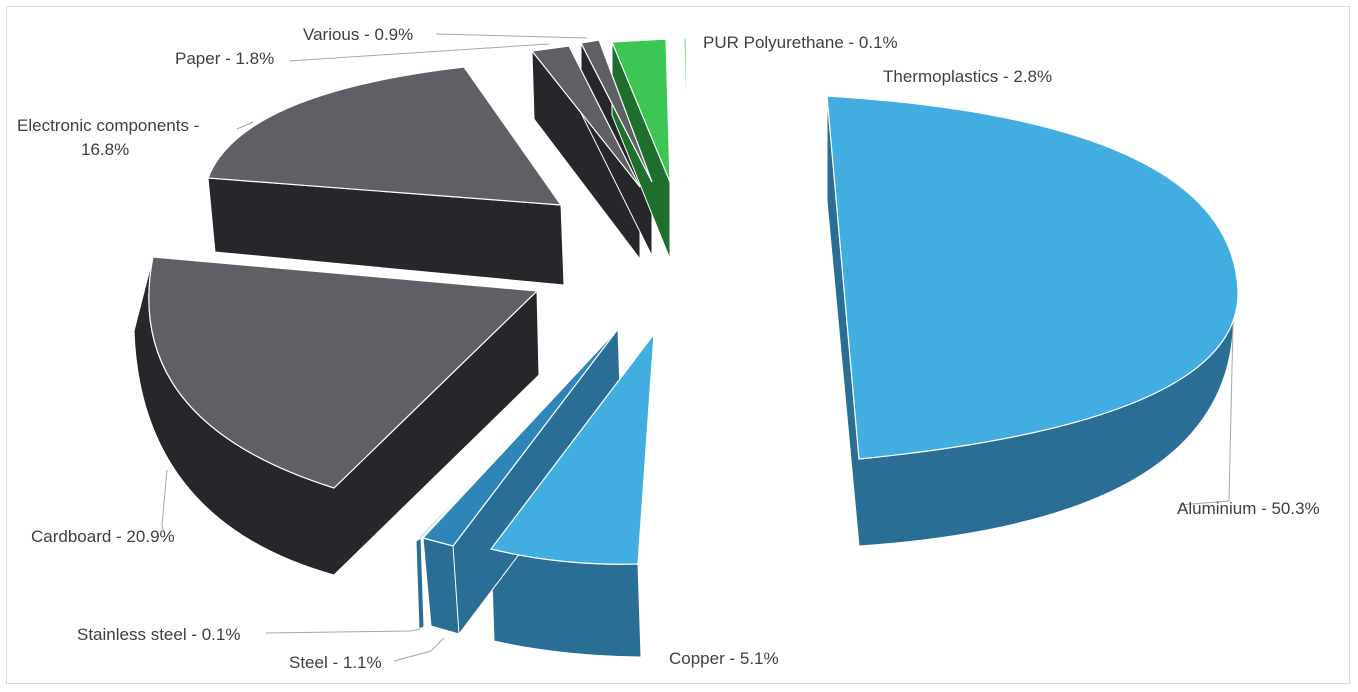 This screenshot has width=1358, height=692. What do you see at coordinates (164, 501) in the screenshot?
I see `leader-line-cardboard` at bounding box center [164, 501].